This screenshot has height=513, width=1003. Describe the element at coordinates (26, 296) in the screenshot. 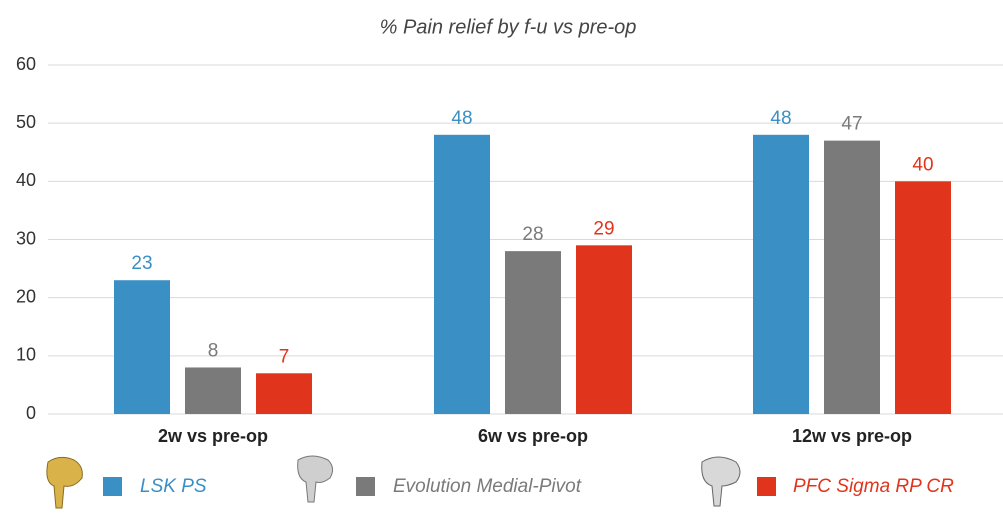

I see `y-tick-label: 20` at that location.